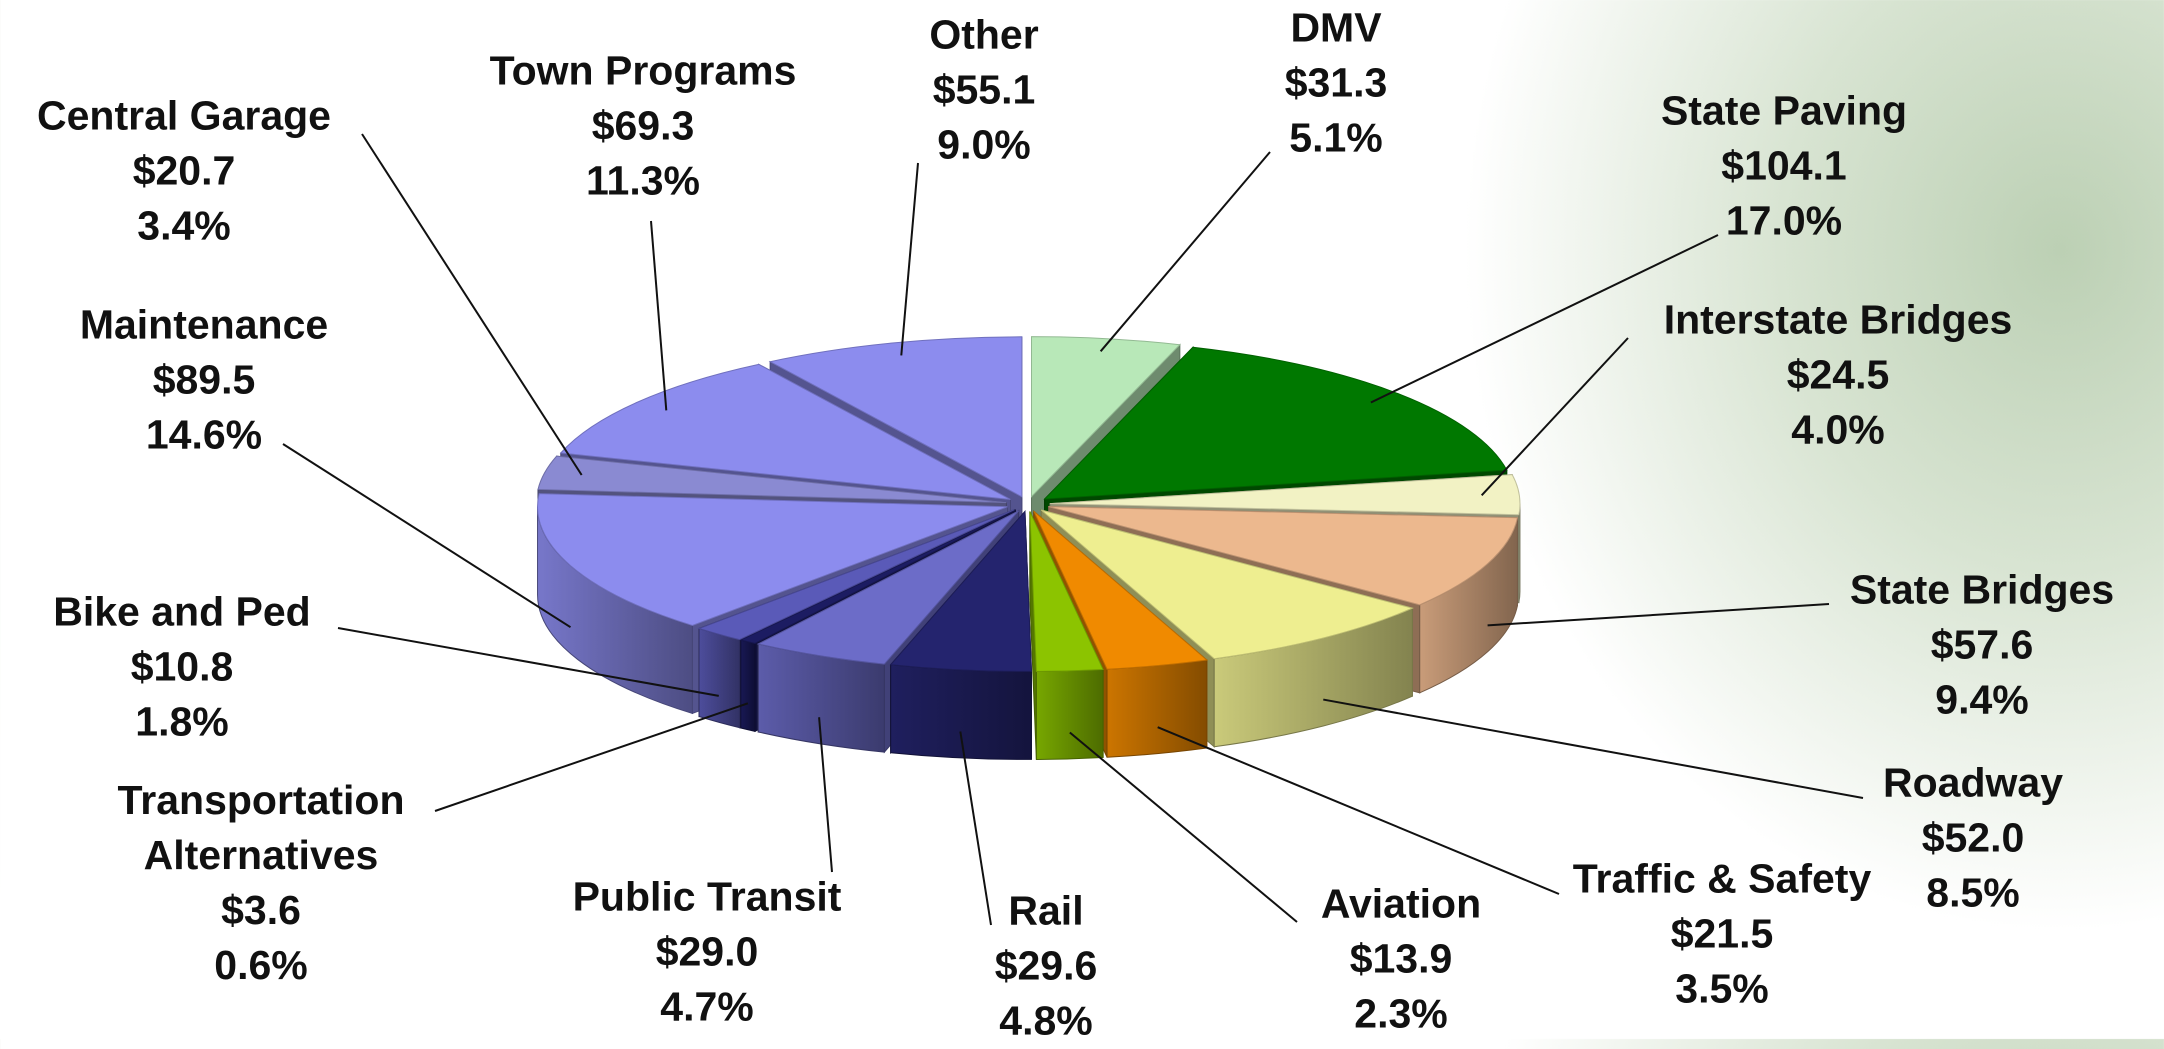 This screenshot has width=2164, height=1049. I want to click on value-label: $20.7, so click(184, 170).